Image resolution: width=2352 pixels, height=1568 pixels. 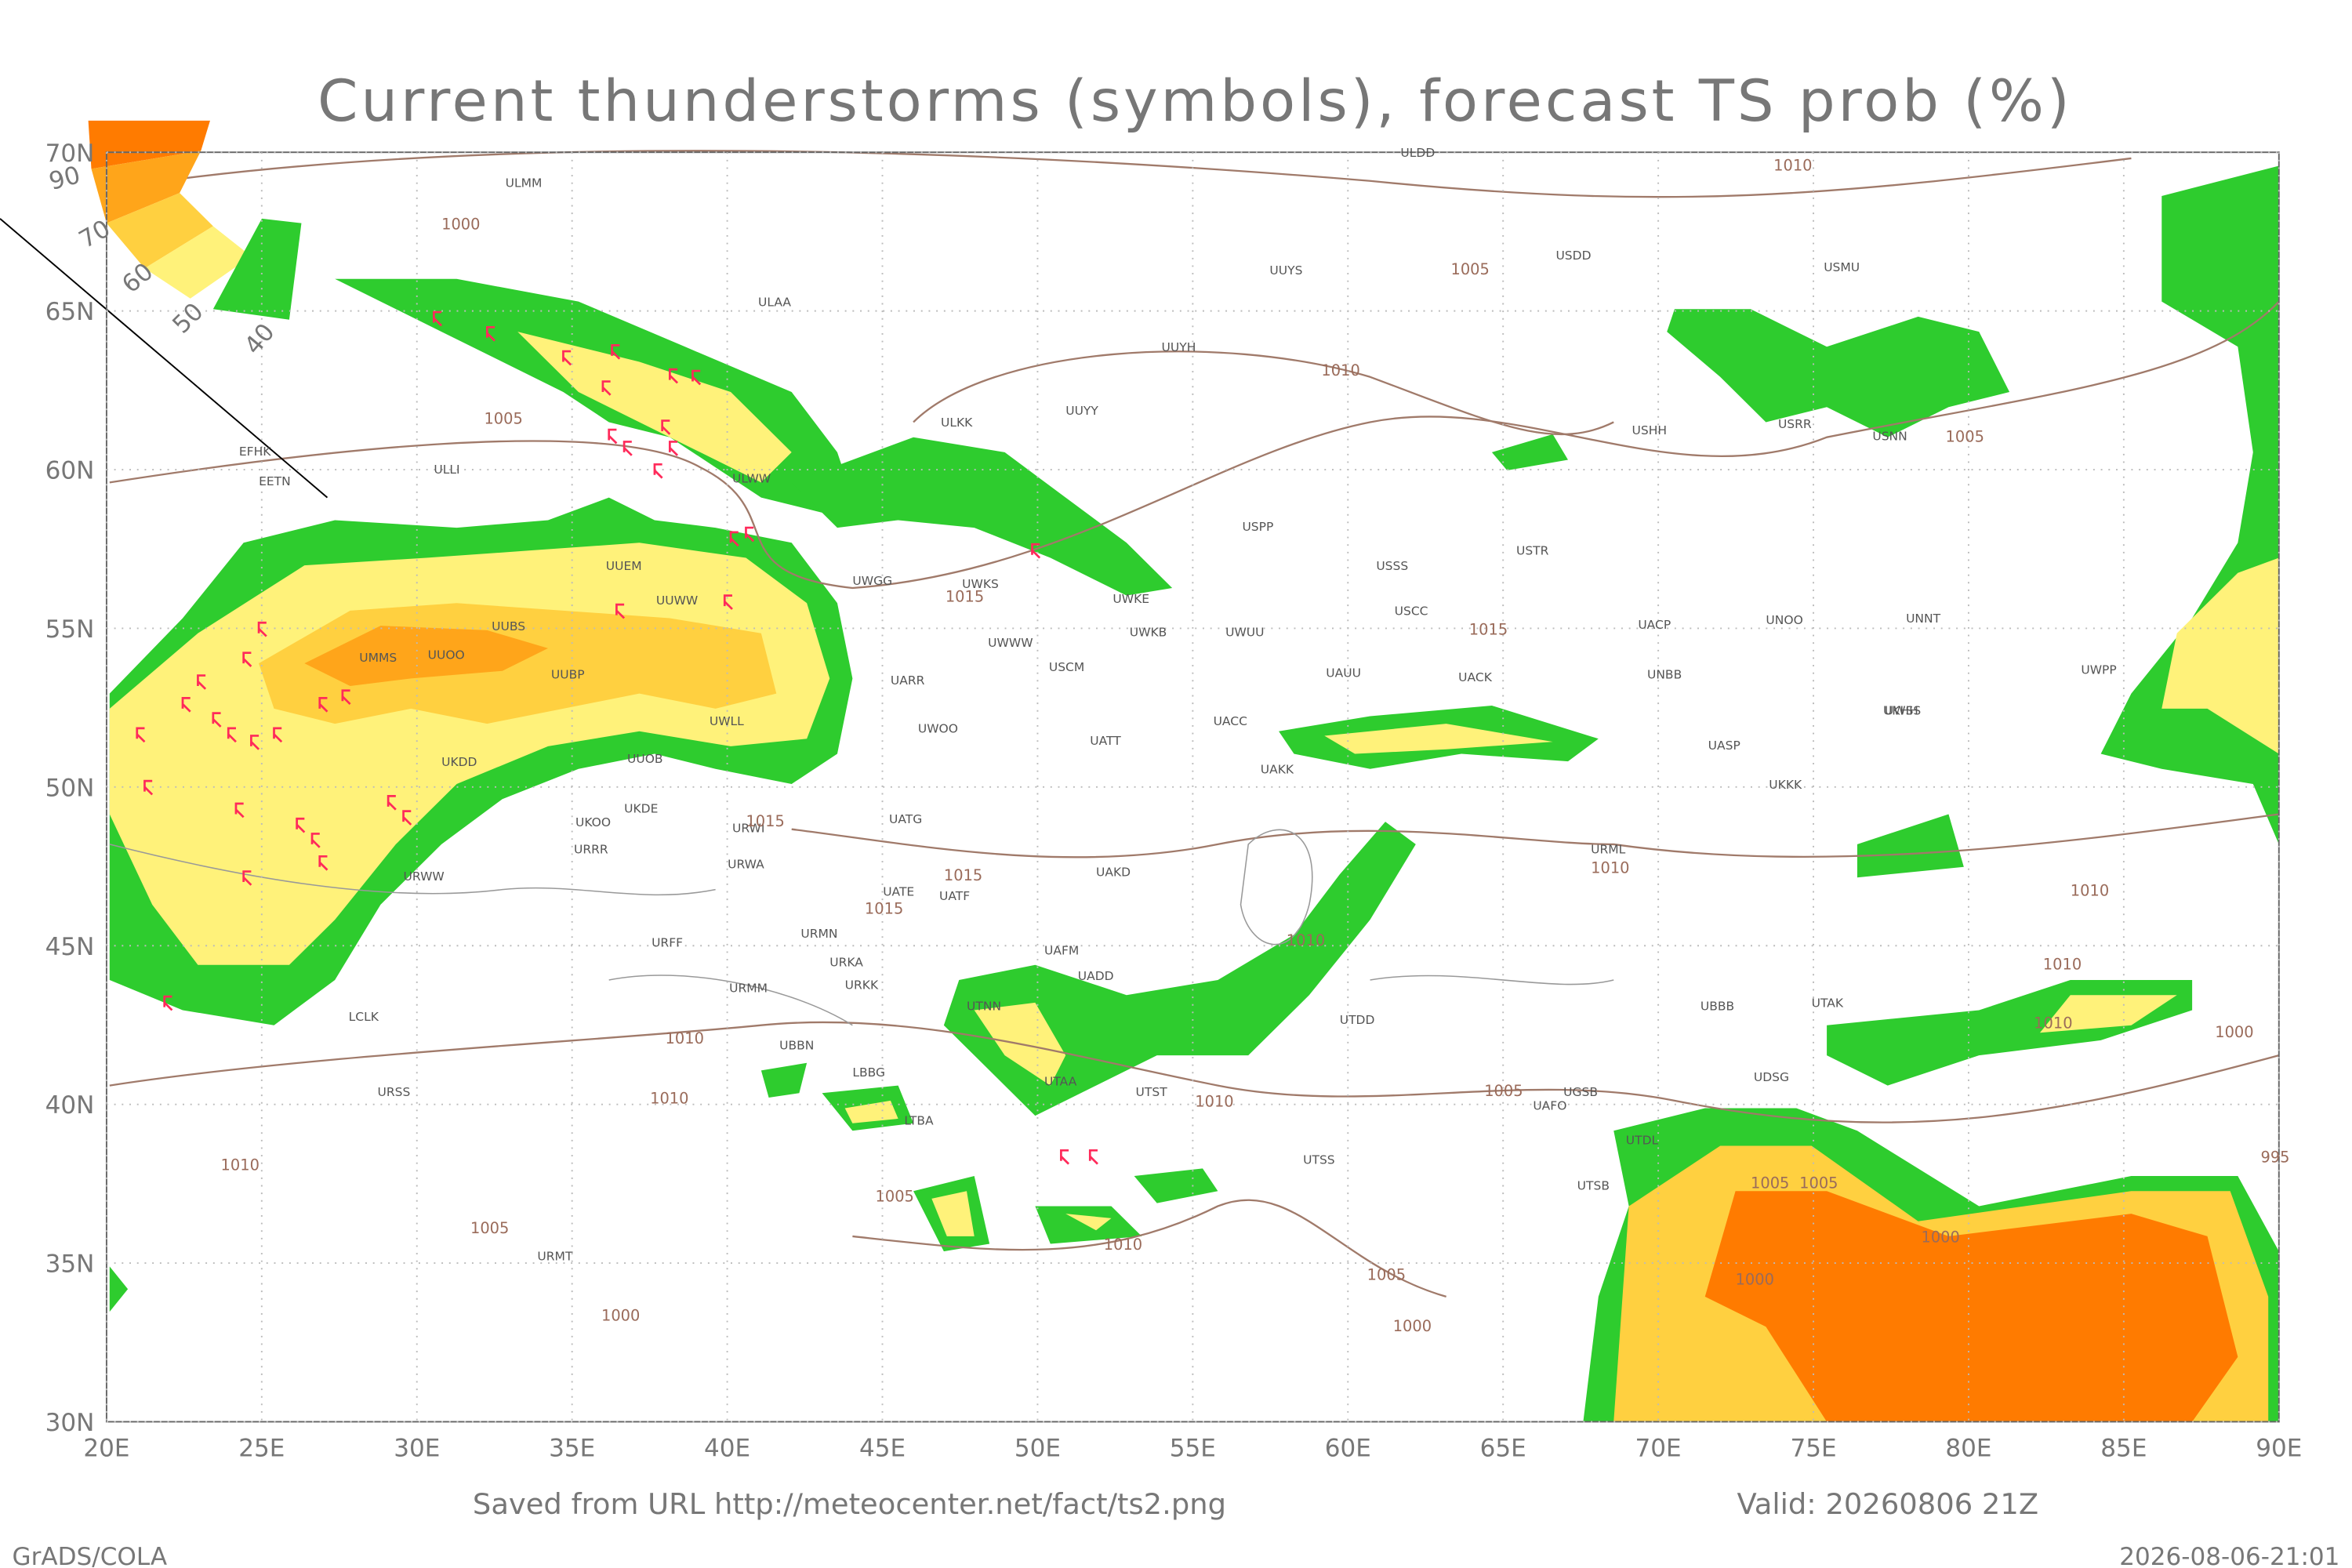 I want to click on station-label: UWUU, so click(x=1244, y=633).